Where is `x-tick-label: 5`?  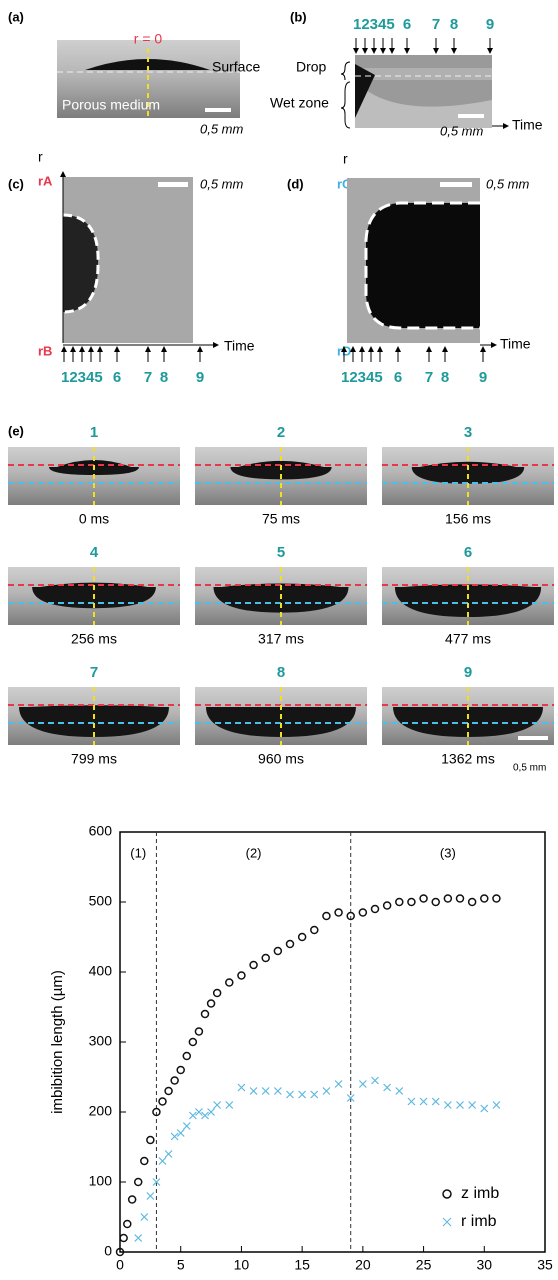
x-tick-label: 5 is located at coordinates (181, 1265).